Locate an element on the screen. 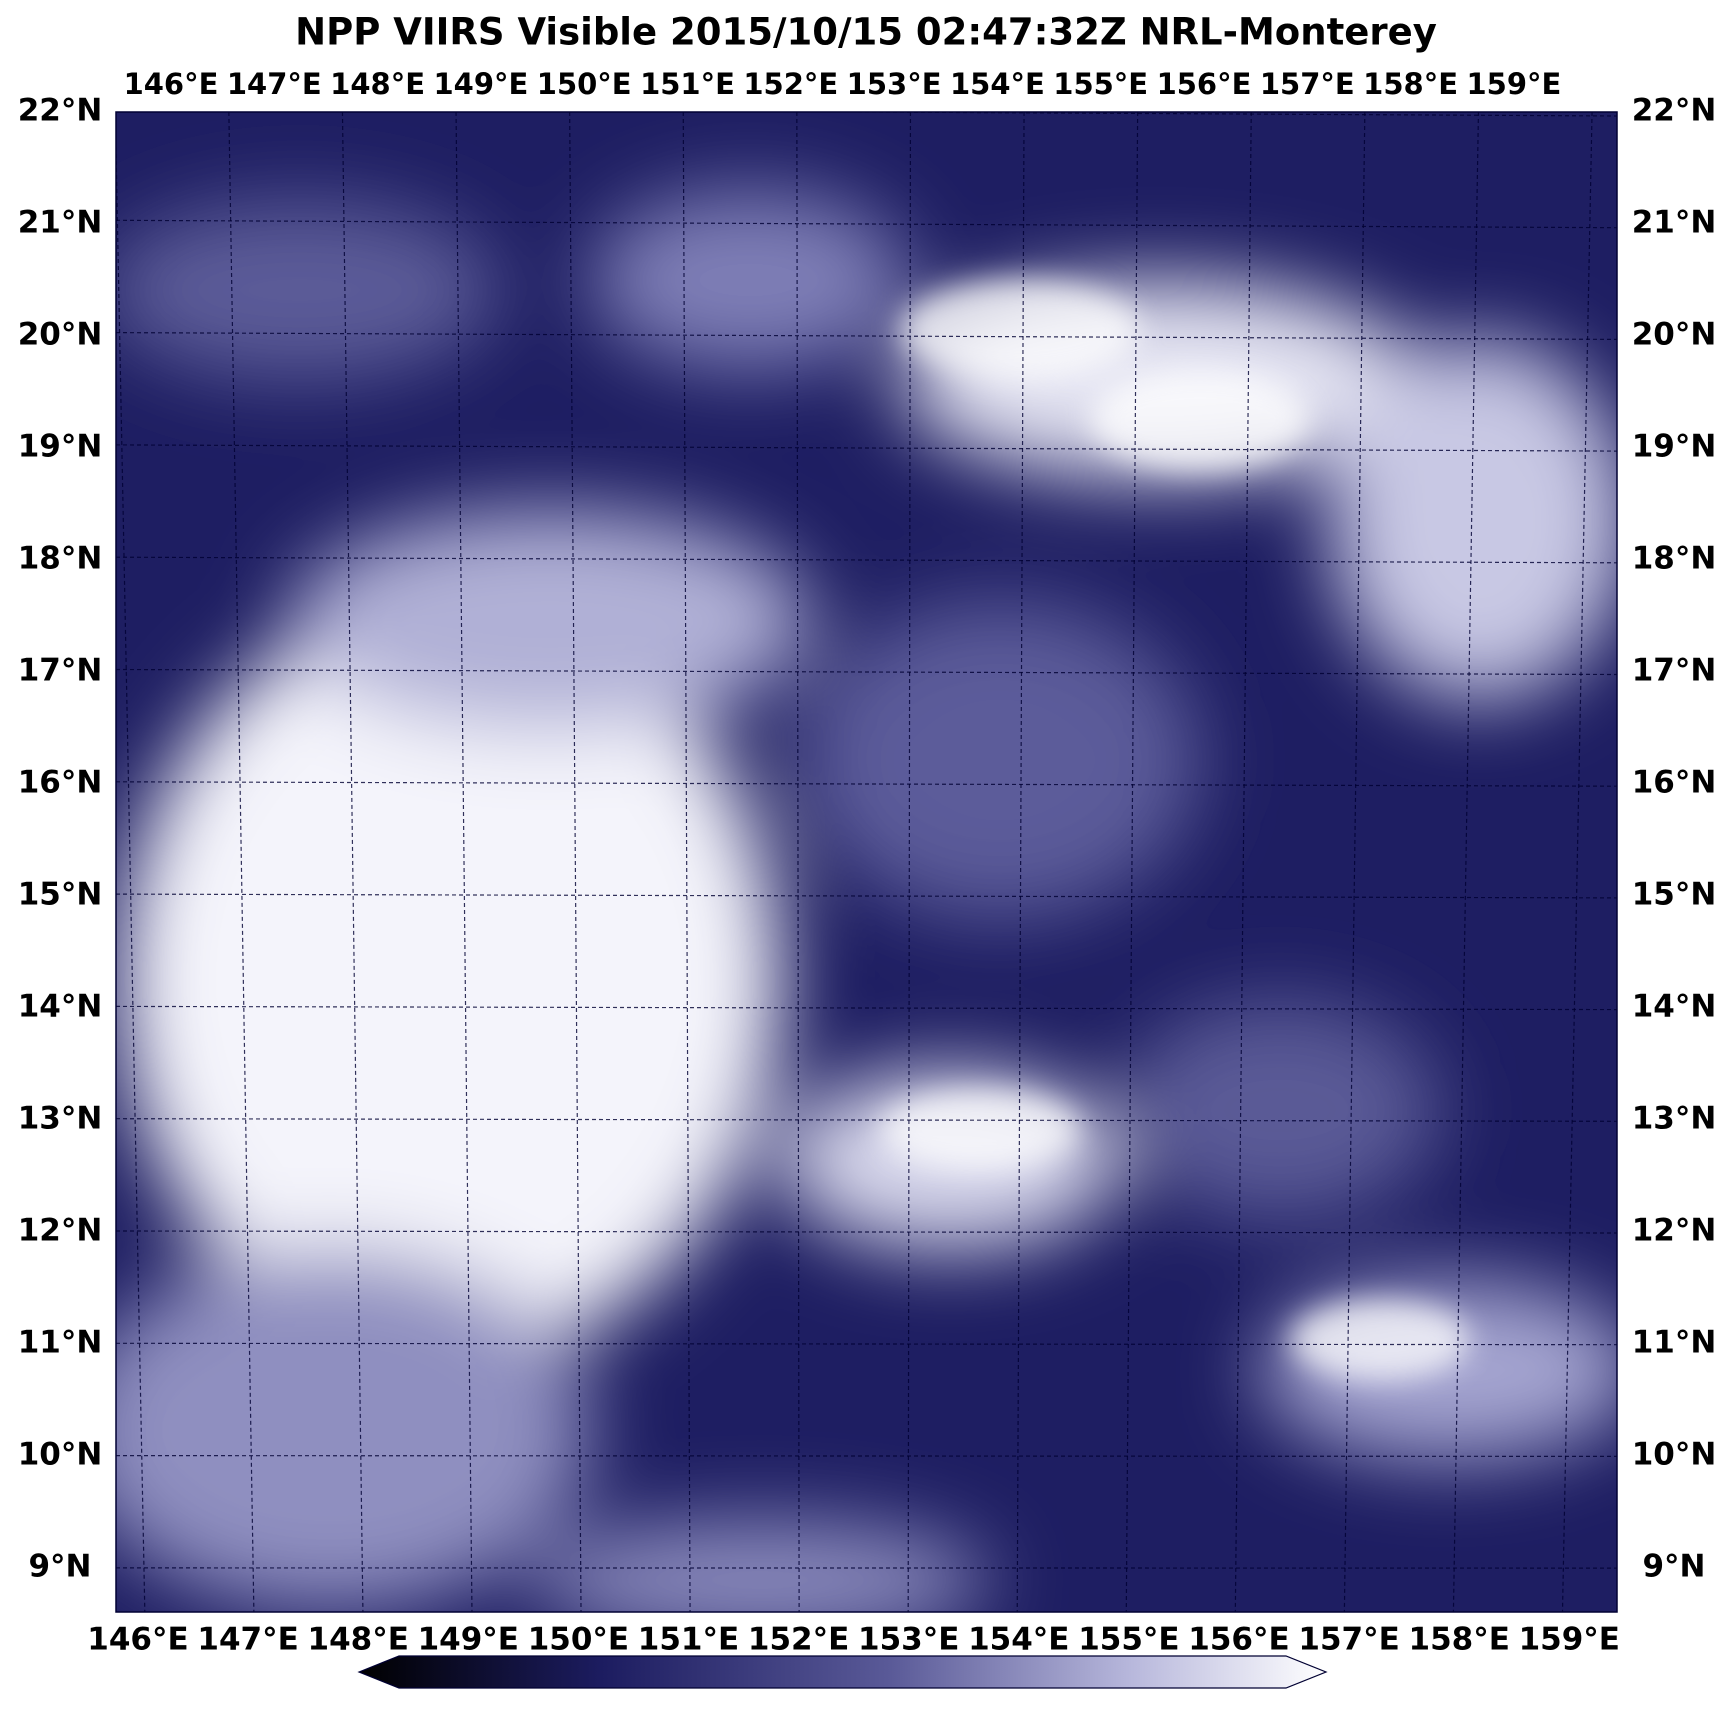  latitude-line is located at coordinates (866, 1456).